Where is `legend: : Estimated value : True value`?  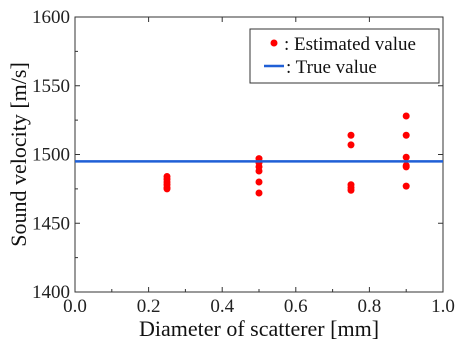
legend: : Estimated value : True value is located at coordinates (344, 56).